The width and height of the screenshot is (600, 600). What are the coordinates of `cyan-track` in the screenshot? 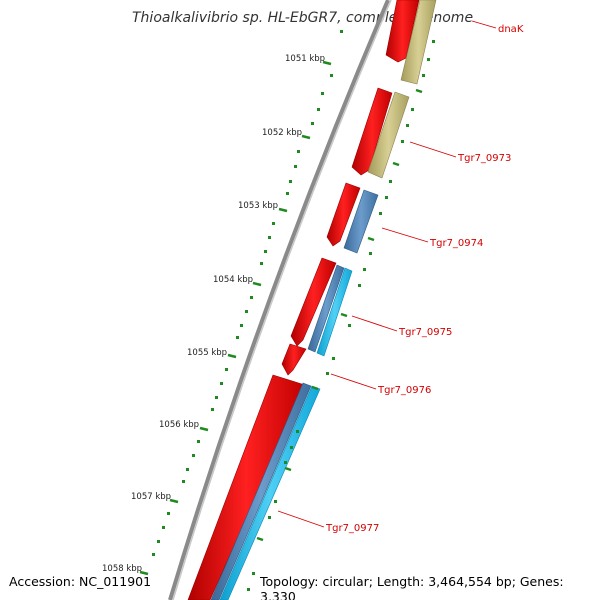 It's located at (286, 433).